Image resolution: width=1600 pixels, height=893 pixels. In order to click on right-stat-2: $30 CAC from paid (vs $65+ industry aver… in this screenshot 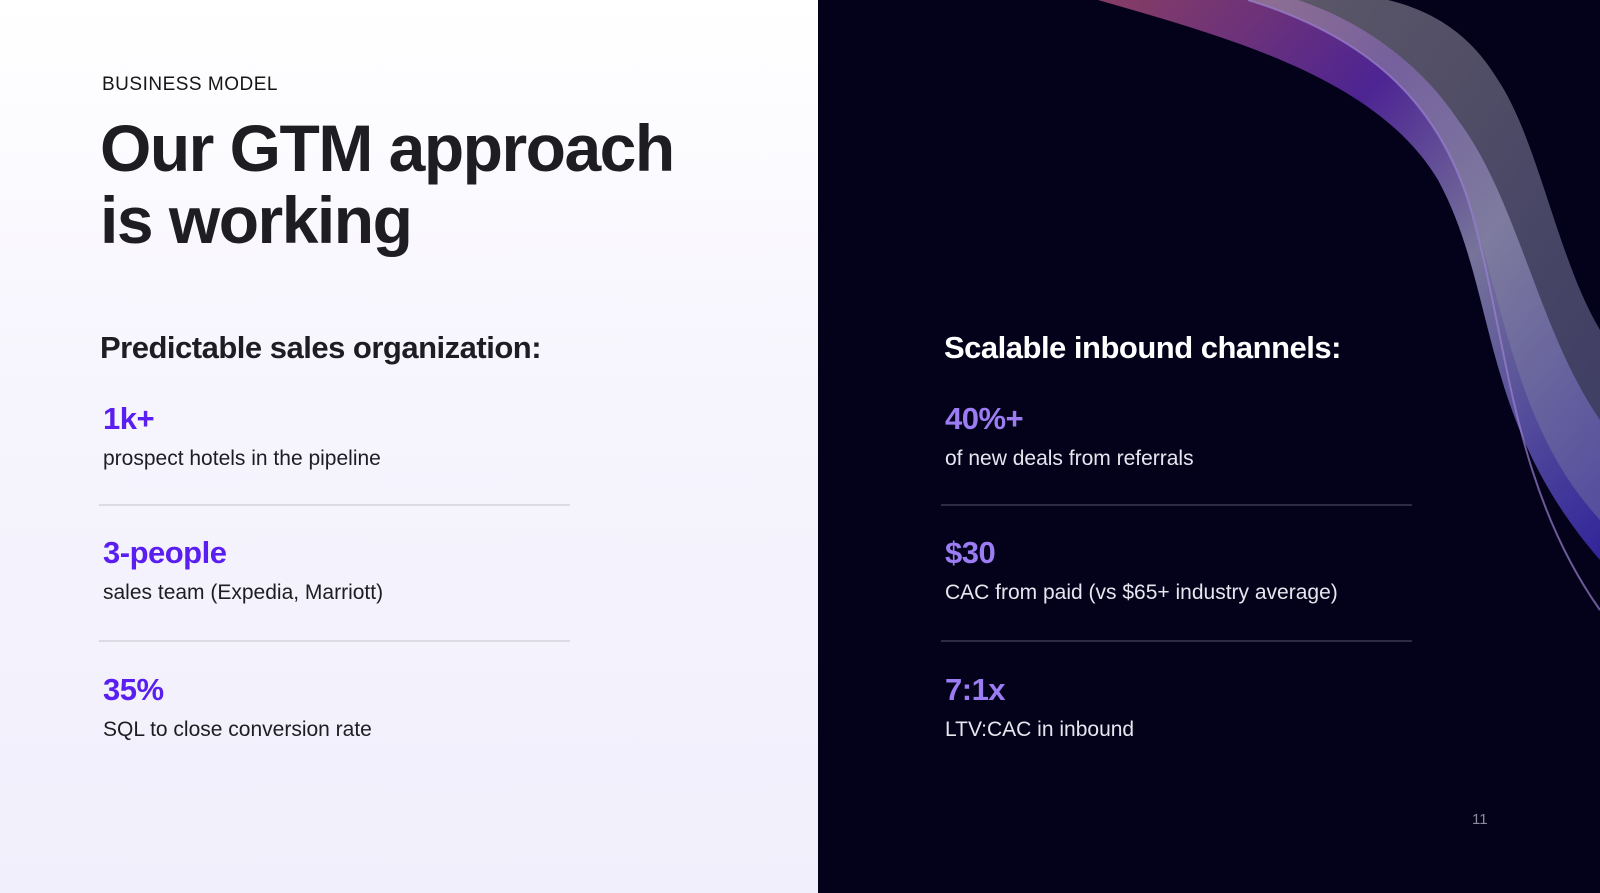, I will do `click(1141, 570)`.